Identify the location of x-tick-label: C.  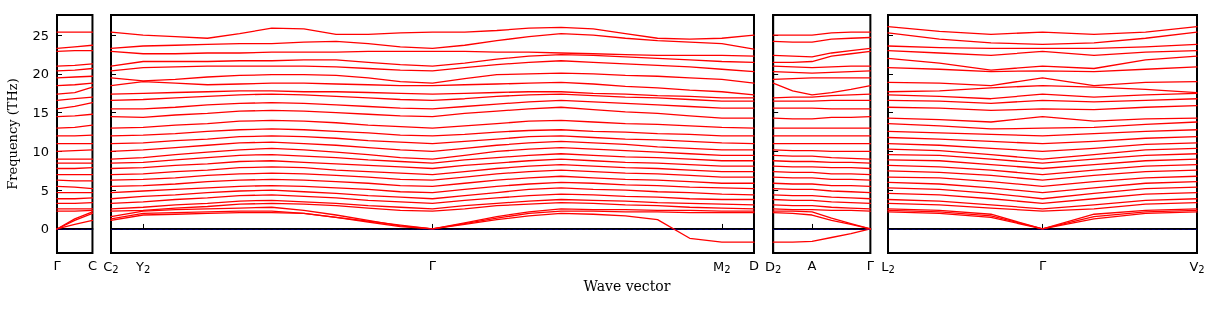
(92, 265).